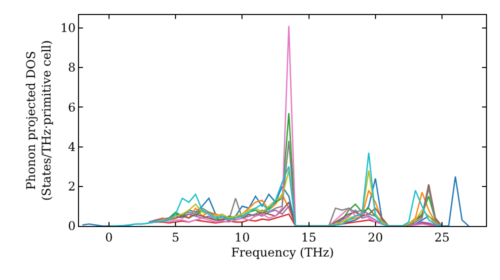 Image resolution: width=500 pixels, height=280 pixels. I want to click on y-tick-label: 4, so click(72, 147).